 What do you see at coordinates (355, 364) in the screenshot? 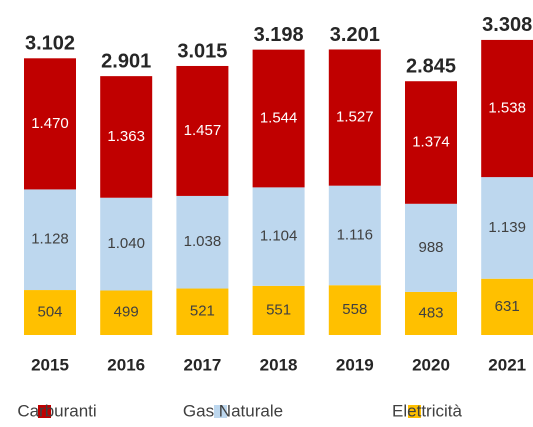
I see `x-tick-label: 2019` at bounding box center [355, 364].